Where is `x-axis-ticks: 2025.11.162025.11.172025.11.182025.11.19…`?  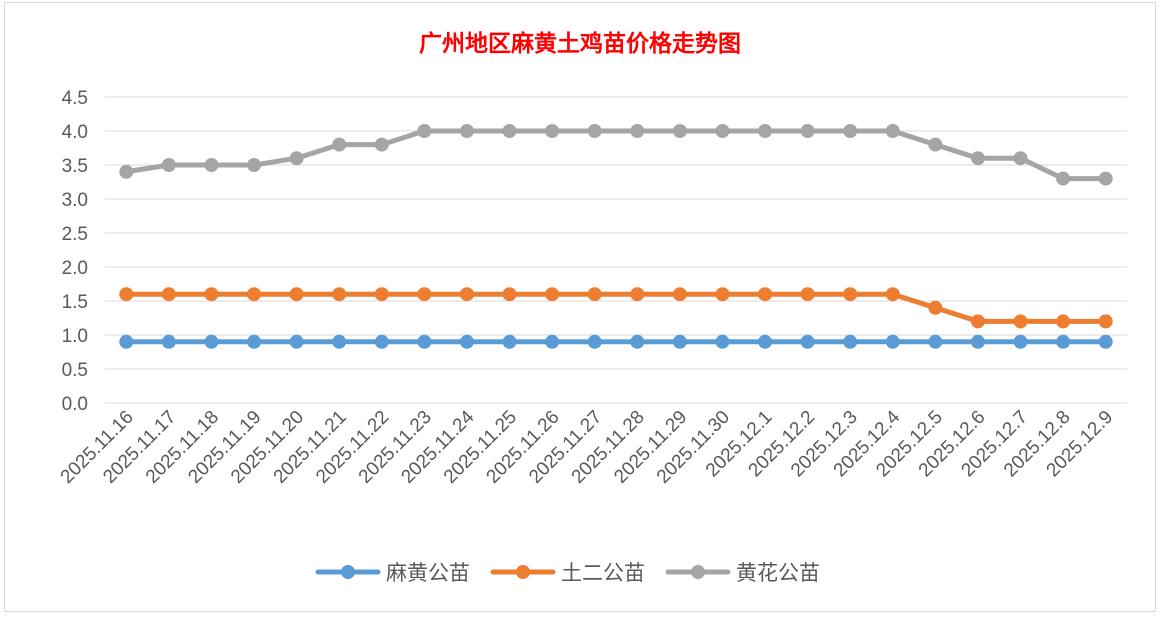 x-axis-ticks: 2025.11.162025.11.172025.11.182025.11.19… is located at coordinates (587, 446).